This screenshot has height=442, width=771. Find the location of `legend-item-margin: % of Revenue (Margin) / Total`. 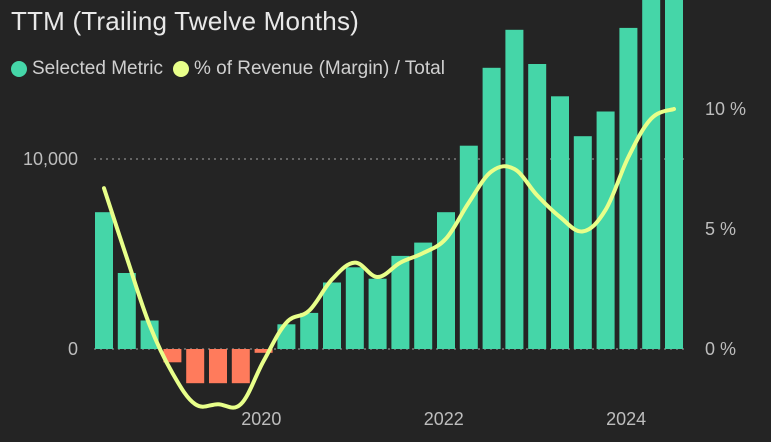

legend-item-margin: % of Revenue (Margin) / Total is located at coordinates (308, 69).